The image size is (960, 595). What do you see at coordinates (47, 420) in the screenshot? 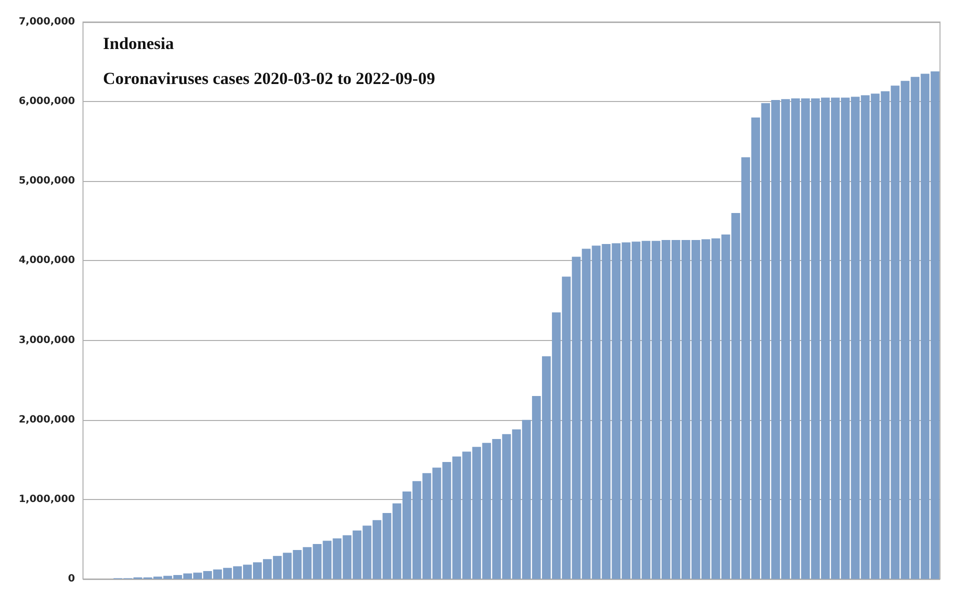
I see `y-tick-label: 2,000,000` at bounding box center [47, 420].